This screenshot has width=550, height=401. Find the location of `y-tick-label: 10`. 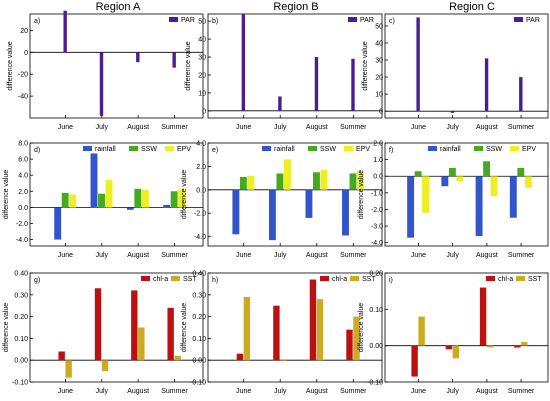

y-tick-label: 10 is located at coordinates (202, 93).